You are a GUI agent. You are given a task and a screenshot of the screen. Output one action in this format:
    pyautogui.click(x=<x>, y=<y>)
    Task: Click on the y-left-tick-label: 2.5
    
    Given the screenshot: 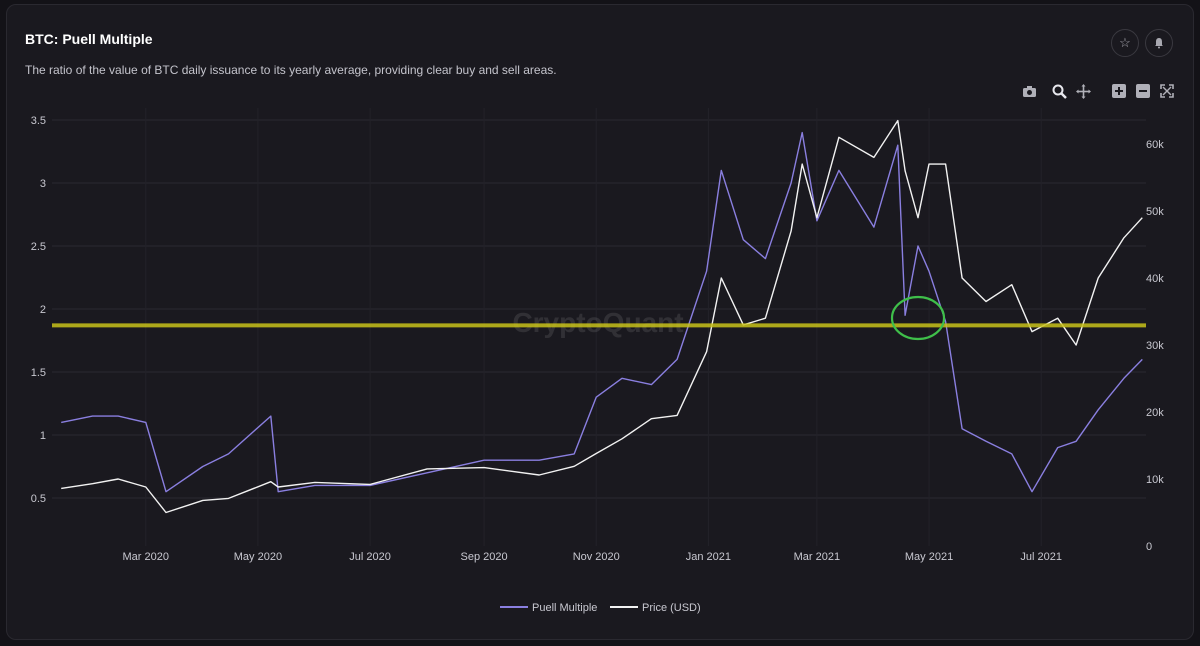 What is the action you would take?
    pyautogui.click(x=38, y=247)
    